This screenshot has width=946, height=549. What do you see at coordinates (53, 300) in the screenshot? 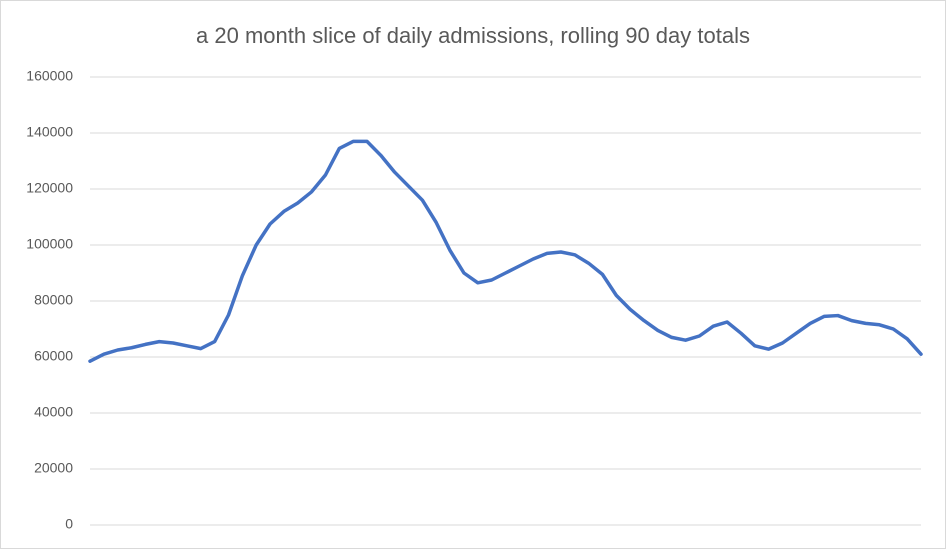
I see `y-tick-label: 80000` at bounding box center [53, 300].